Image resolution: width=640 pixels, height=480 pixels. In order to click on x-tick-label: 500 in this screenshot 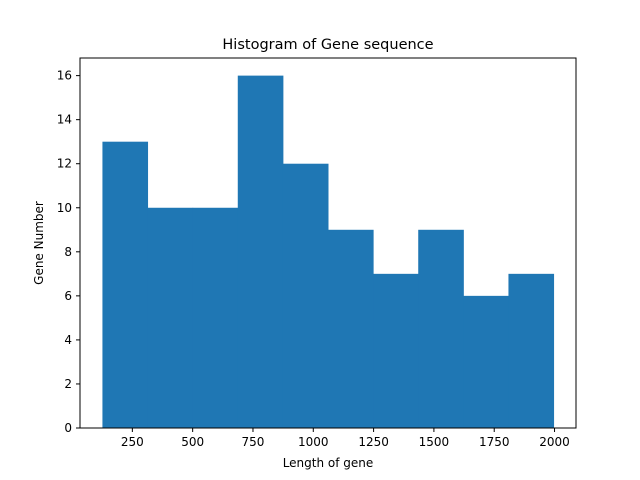, I will do `click(192, 442)`.